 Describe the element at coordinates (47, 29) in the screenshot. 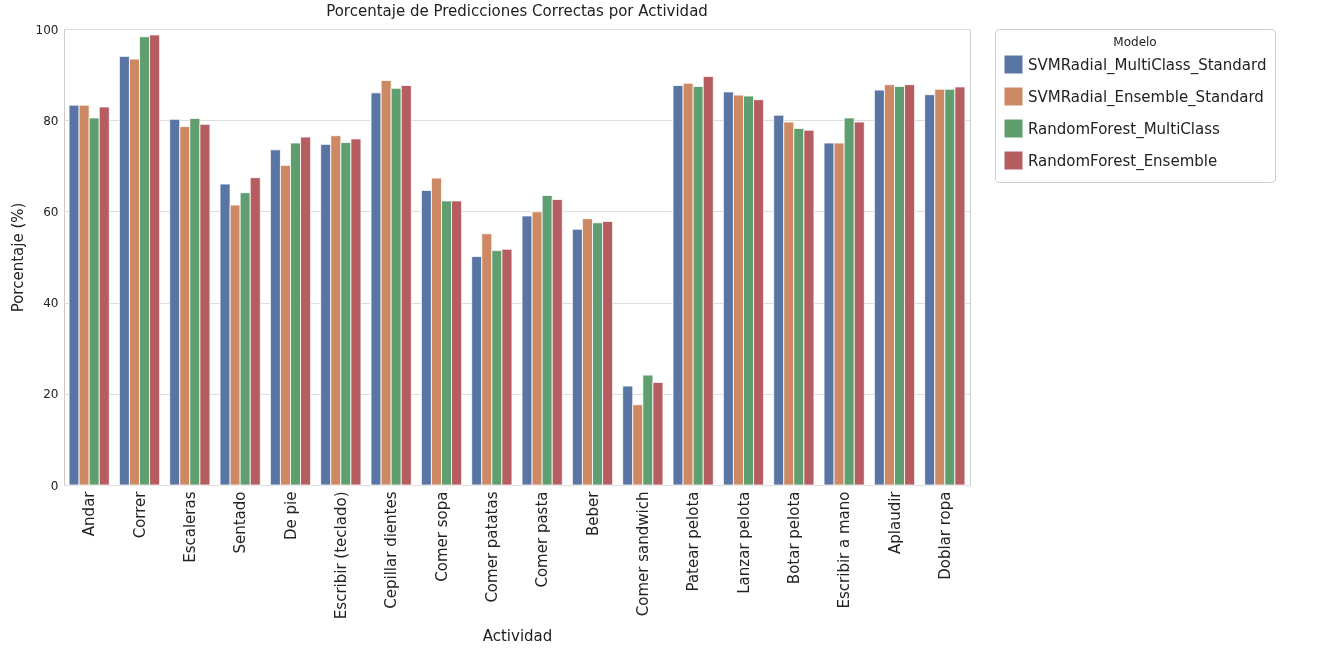

I see `y-tick-label: 100` at that location.